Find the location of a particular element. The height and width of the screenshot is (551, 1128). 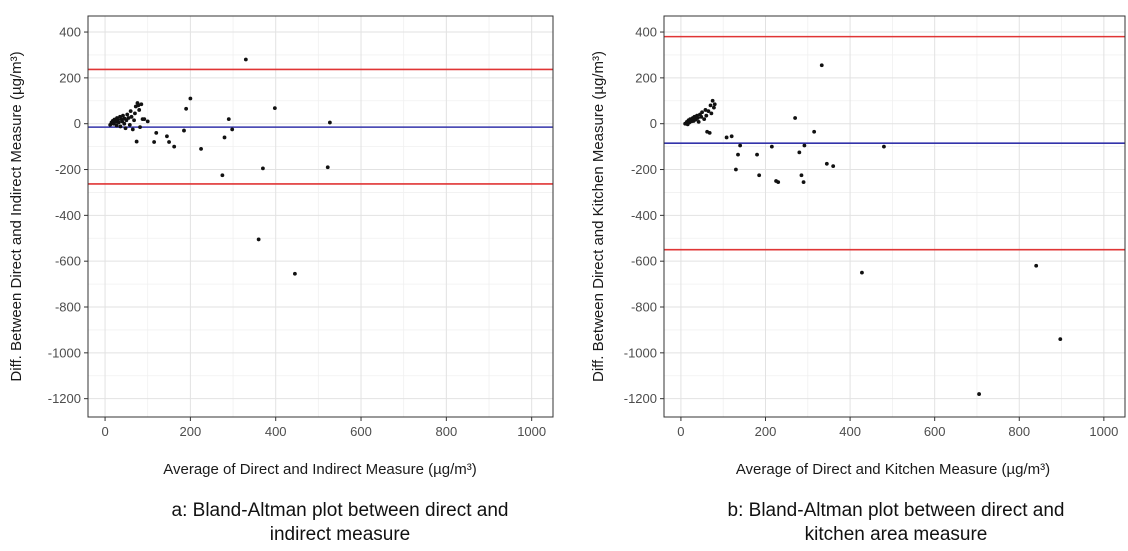

chart-1-y-tick-label: 400 is located at coordinates (646, 32).